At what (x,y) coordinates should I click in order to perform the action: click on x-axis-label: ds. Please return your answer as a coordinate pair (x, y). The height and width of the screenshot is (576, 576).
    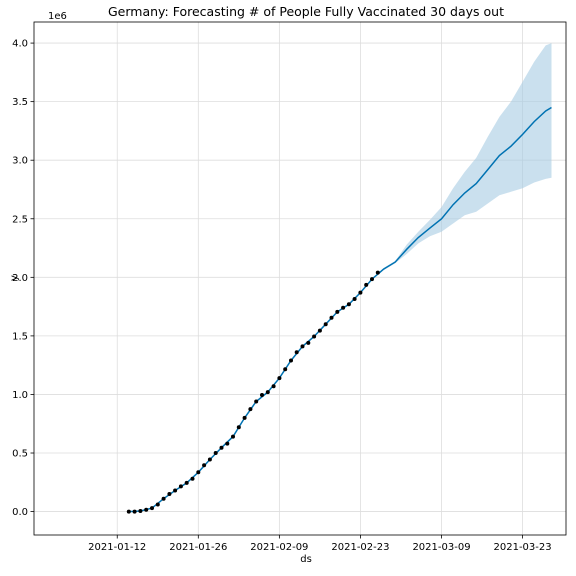
    Looking at the image, I should click on (306, 559).